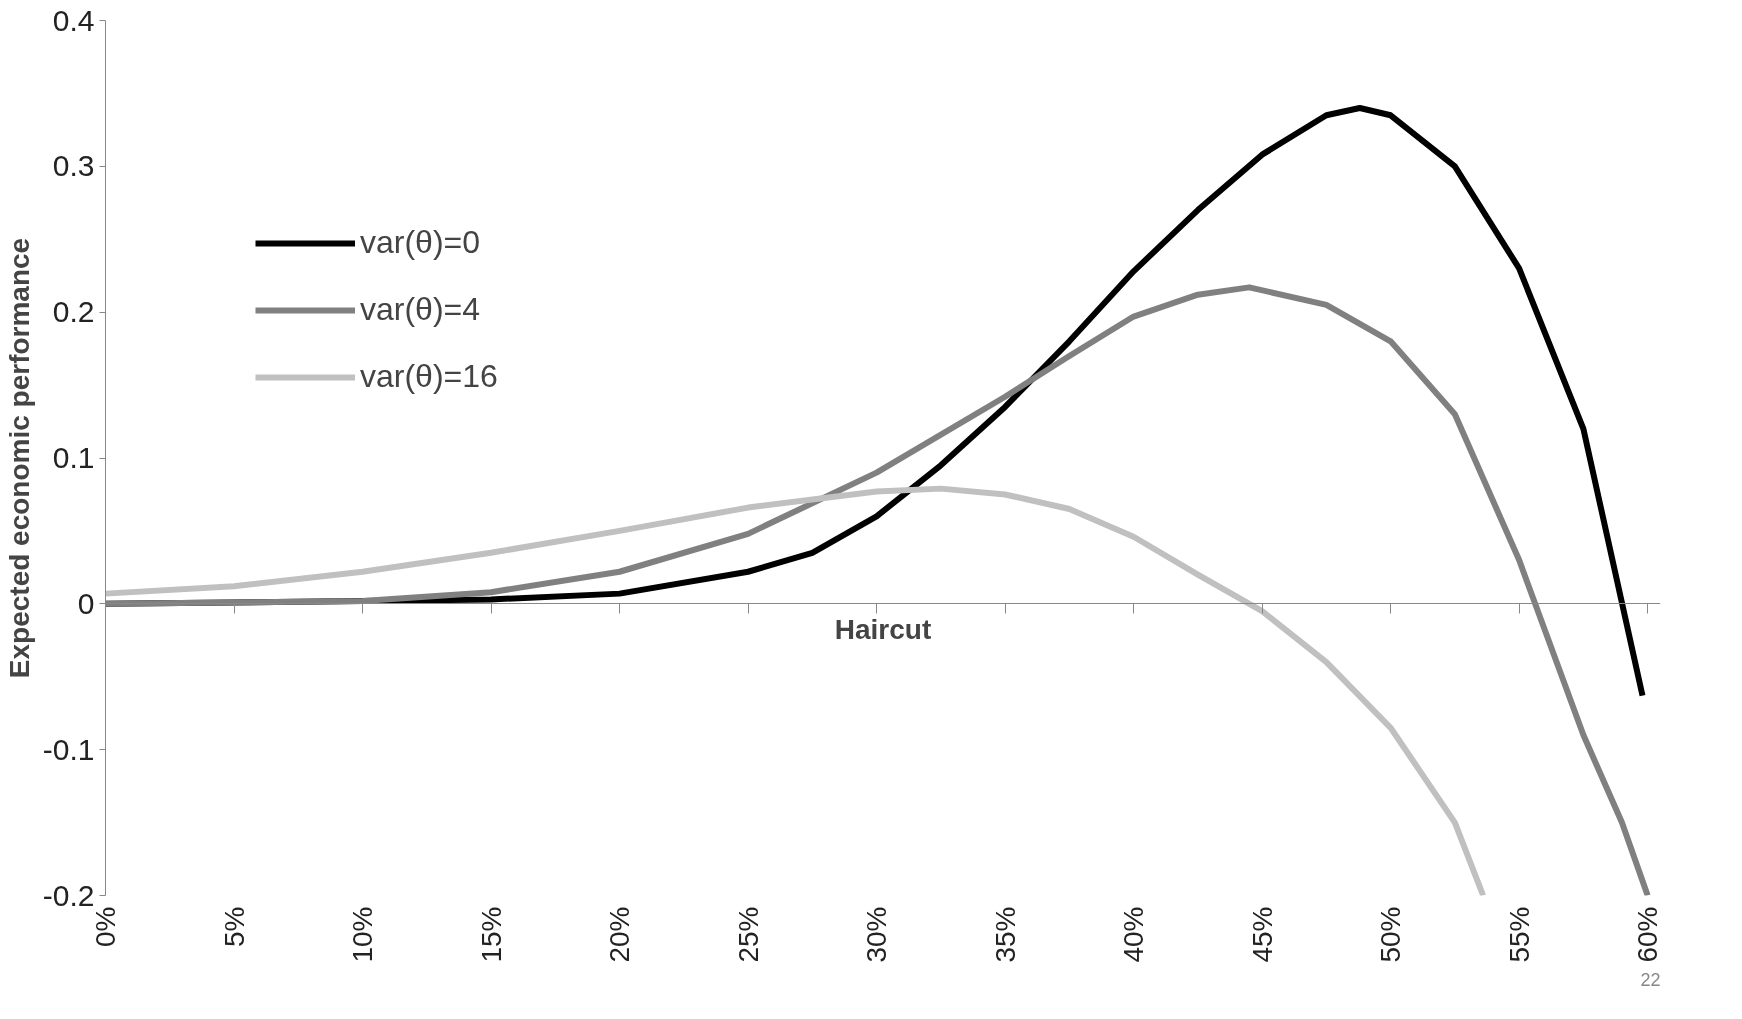 The image size is (1742, 1019). Describe the element at coordinates (748, 934) in the screenshot. I see `x-tick-label: 25%` at that location.